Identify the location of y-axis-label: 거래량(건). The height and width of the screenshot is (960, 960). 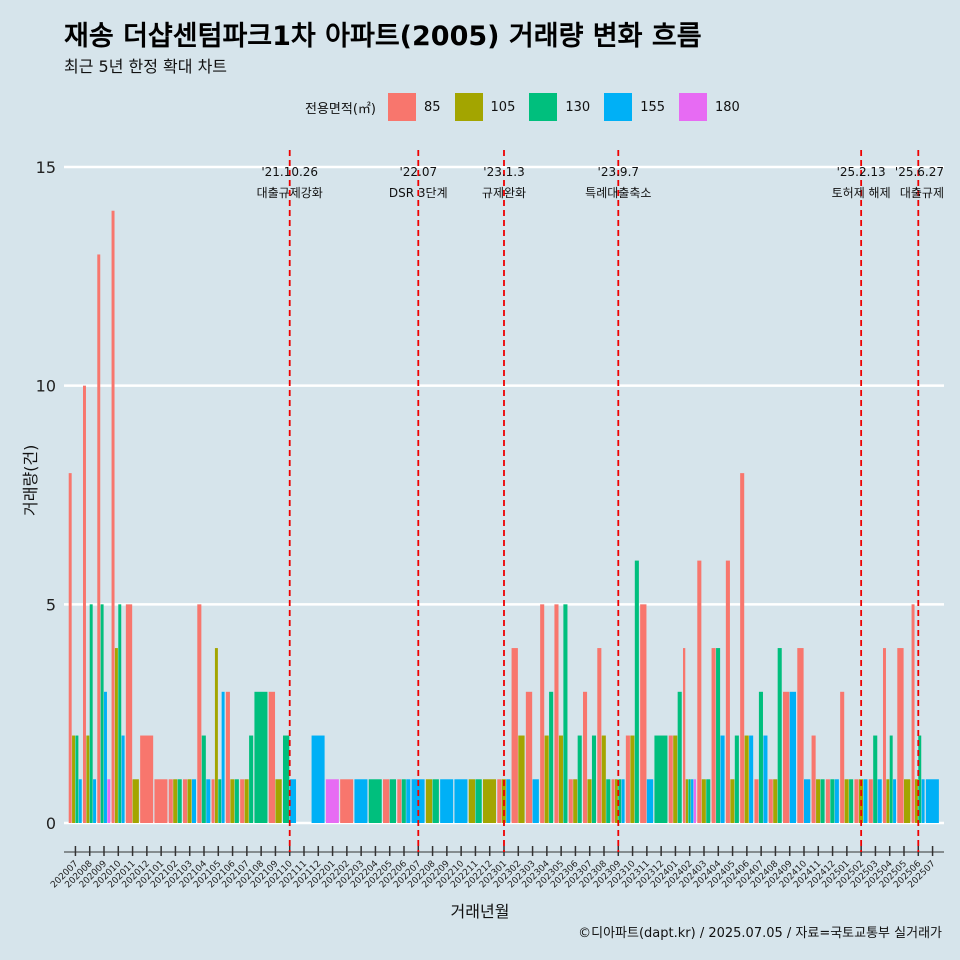
(30, 480).